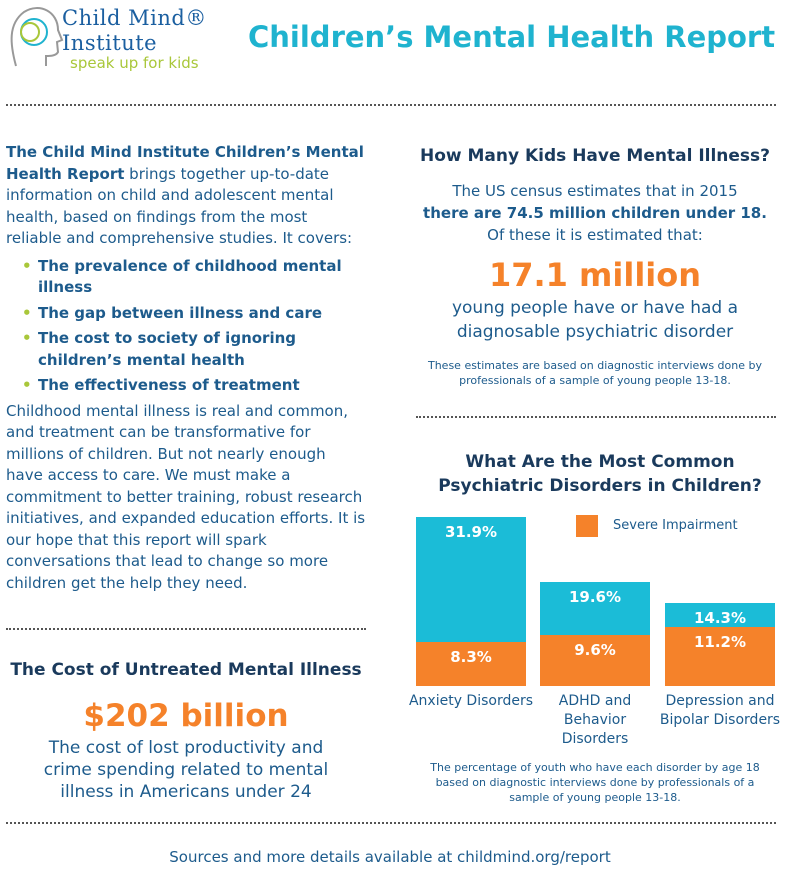  I want to click on kids-heading: How Many Kids Have Mental Illness?, so click(595, 156).